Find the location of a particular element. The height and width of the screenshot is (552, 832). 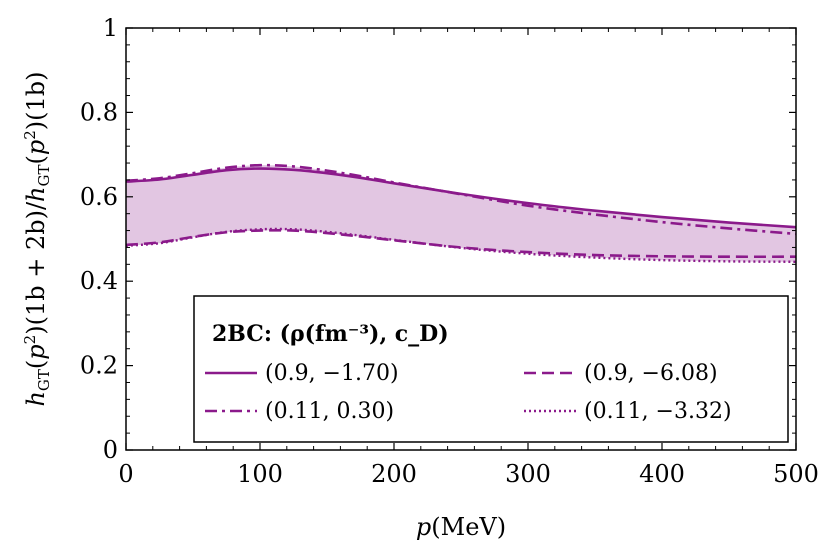

svg-text: hGT(p2)(1b + 2b)/hGT(p2)(1b) is located at coordinates (37, 238).